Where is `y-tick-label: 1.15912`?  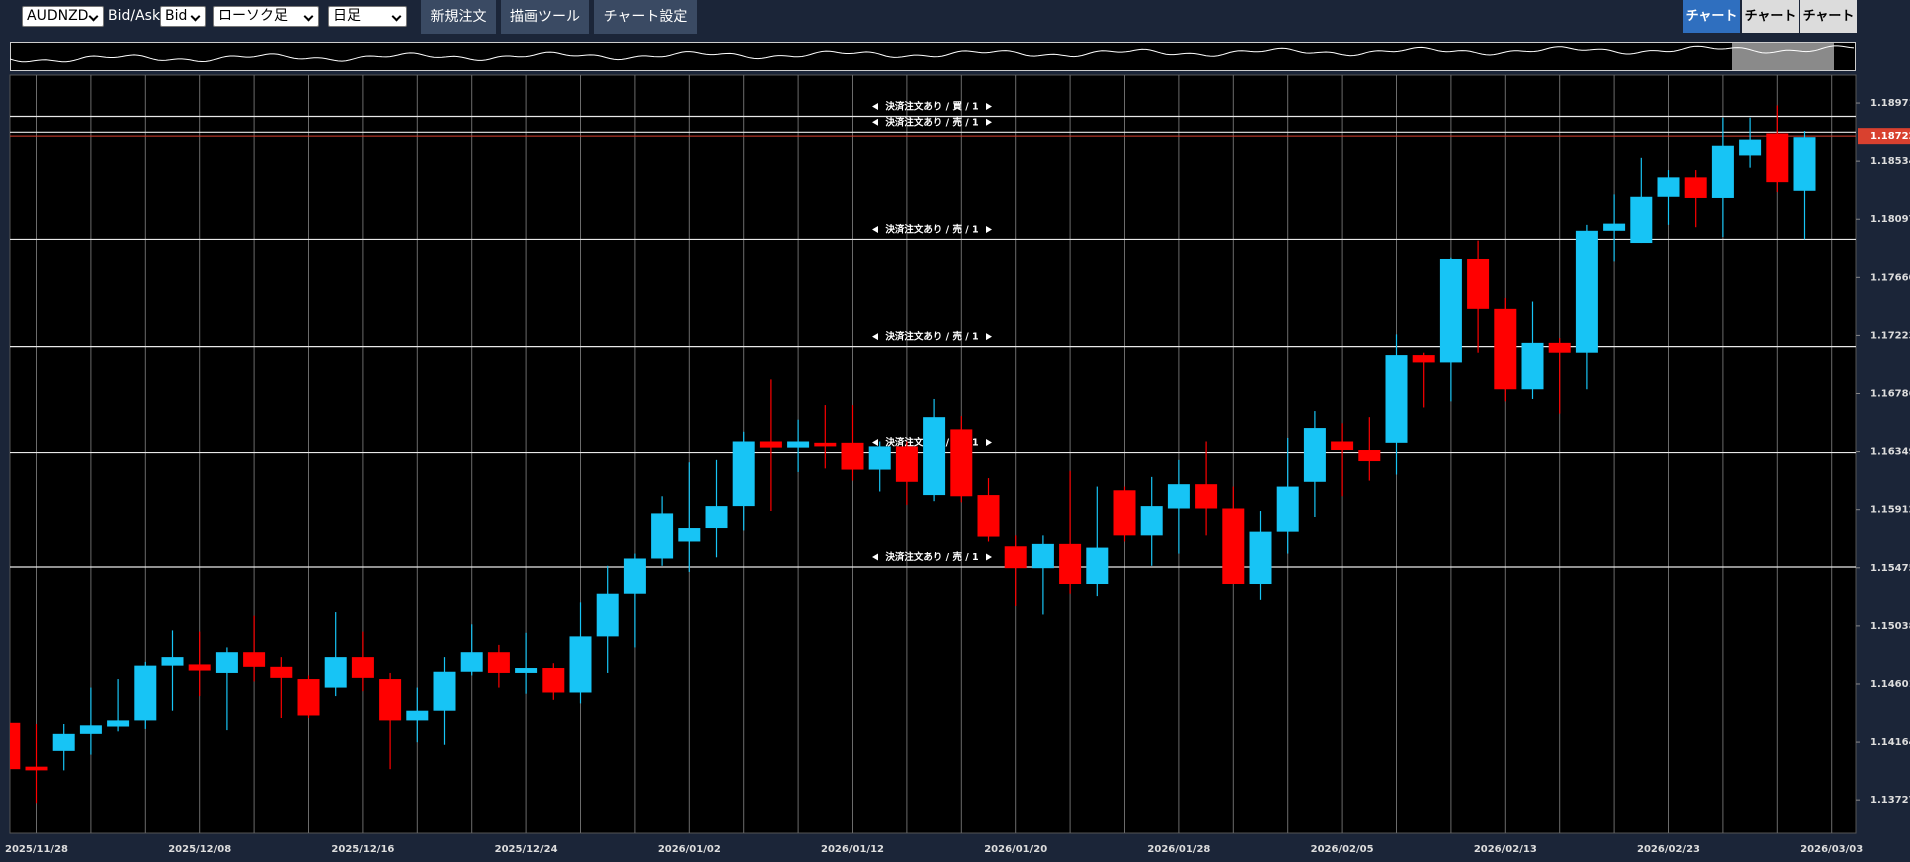
y-tick-label: 1.15912 is located at coordinates (1890, 510).